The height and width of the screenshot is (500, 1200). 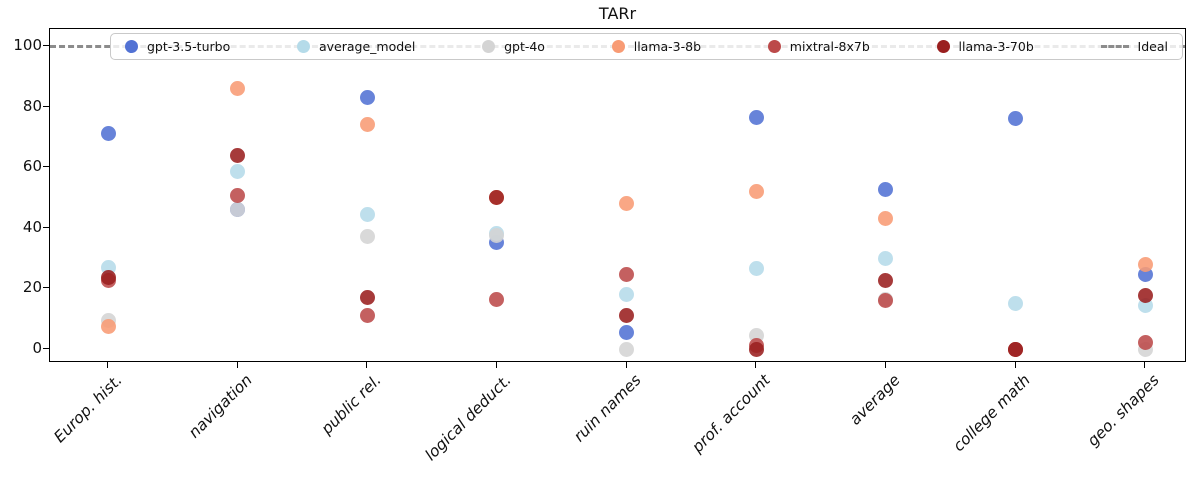 What do you see at coordinates (108, 278) in the screenshot?
I see `dot-llama-3-70b-Europ-hist-` at bounding box center [108, 278].